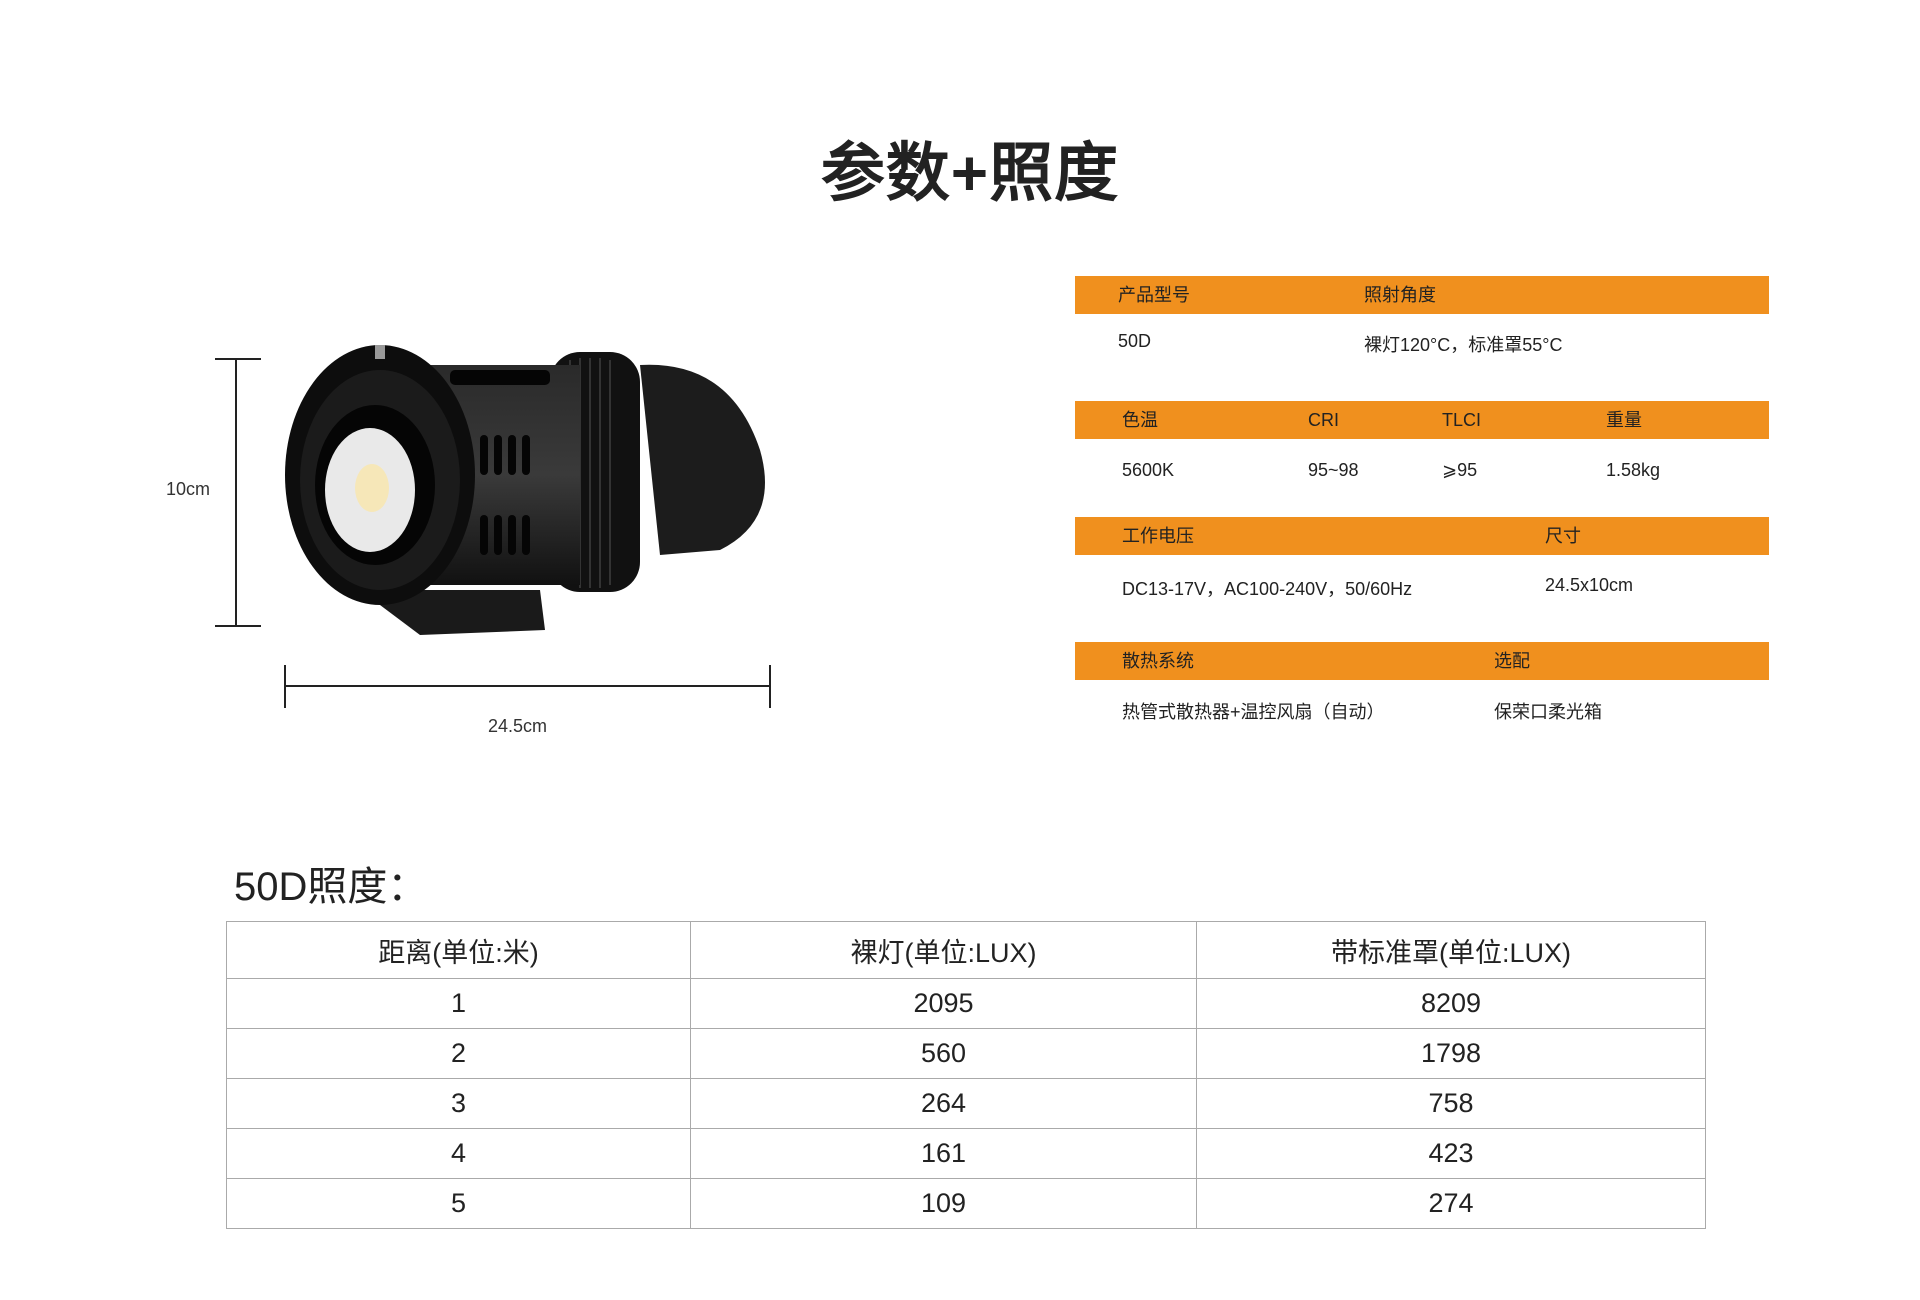  I want to click on table-header-row: 距离(单位:米) 裸灯(单位:LUX) 带标准罩(单位:LUX), so click(966, 950).